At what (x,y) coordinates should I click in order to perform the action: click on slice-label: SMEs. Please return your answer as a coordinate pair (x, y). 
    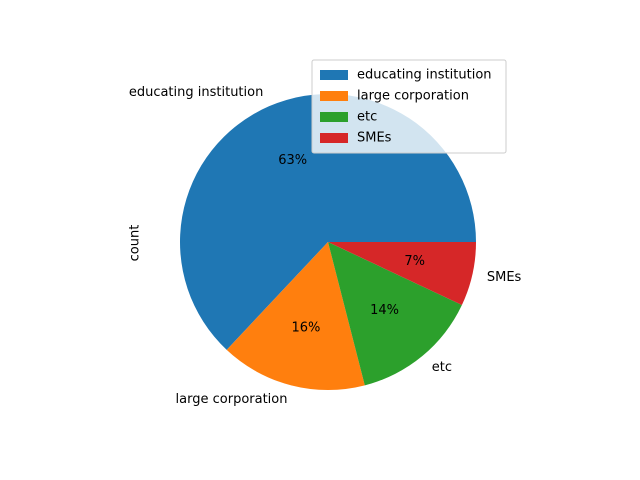
    Looking at the image, I should click on (504, 277).